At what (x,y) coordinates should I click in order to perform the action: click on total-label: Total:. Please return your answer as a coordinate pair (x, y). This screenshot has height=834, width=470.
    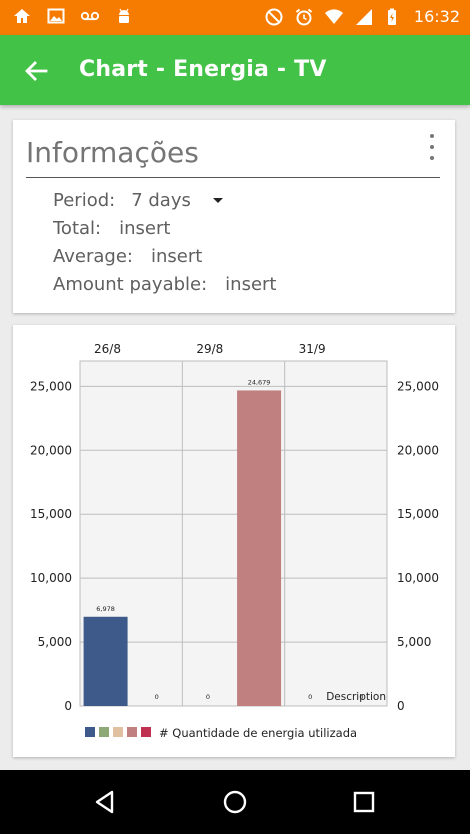
    Looking at the image, I should click on (77, 228).